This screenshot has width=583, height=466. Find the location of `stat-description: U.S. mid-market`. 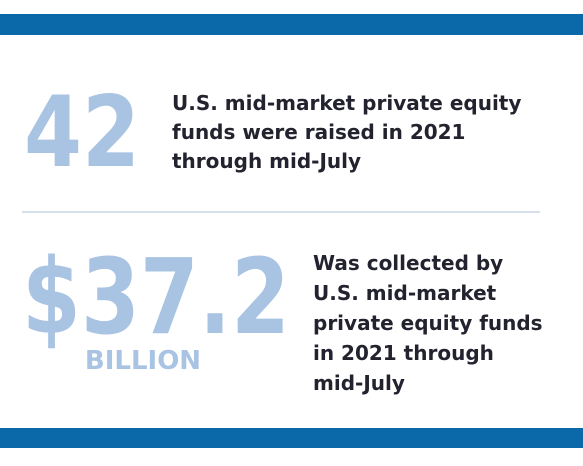

stat-description: U.S. mid-market is located at coordinates (405, 293).